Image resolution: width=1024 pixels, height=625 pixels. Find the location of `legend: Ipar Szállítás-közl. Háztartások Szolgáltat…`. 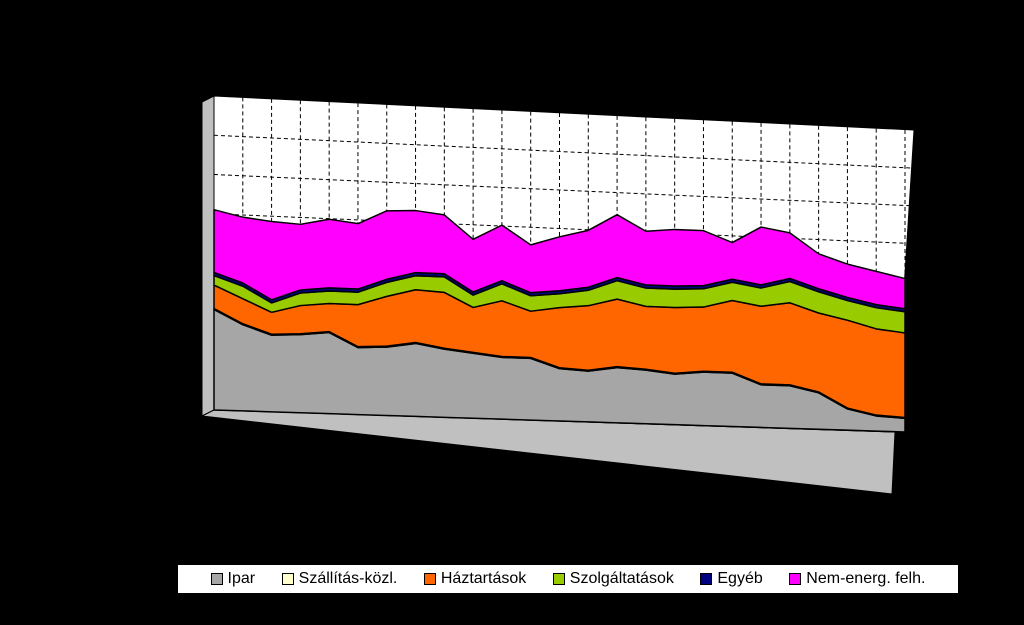

legend: Ipar Szállítás-közl. Háztartások Szolgáltat… is located at coordinates (568, 579).